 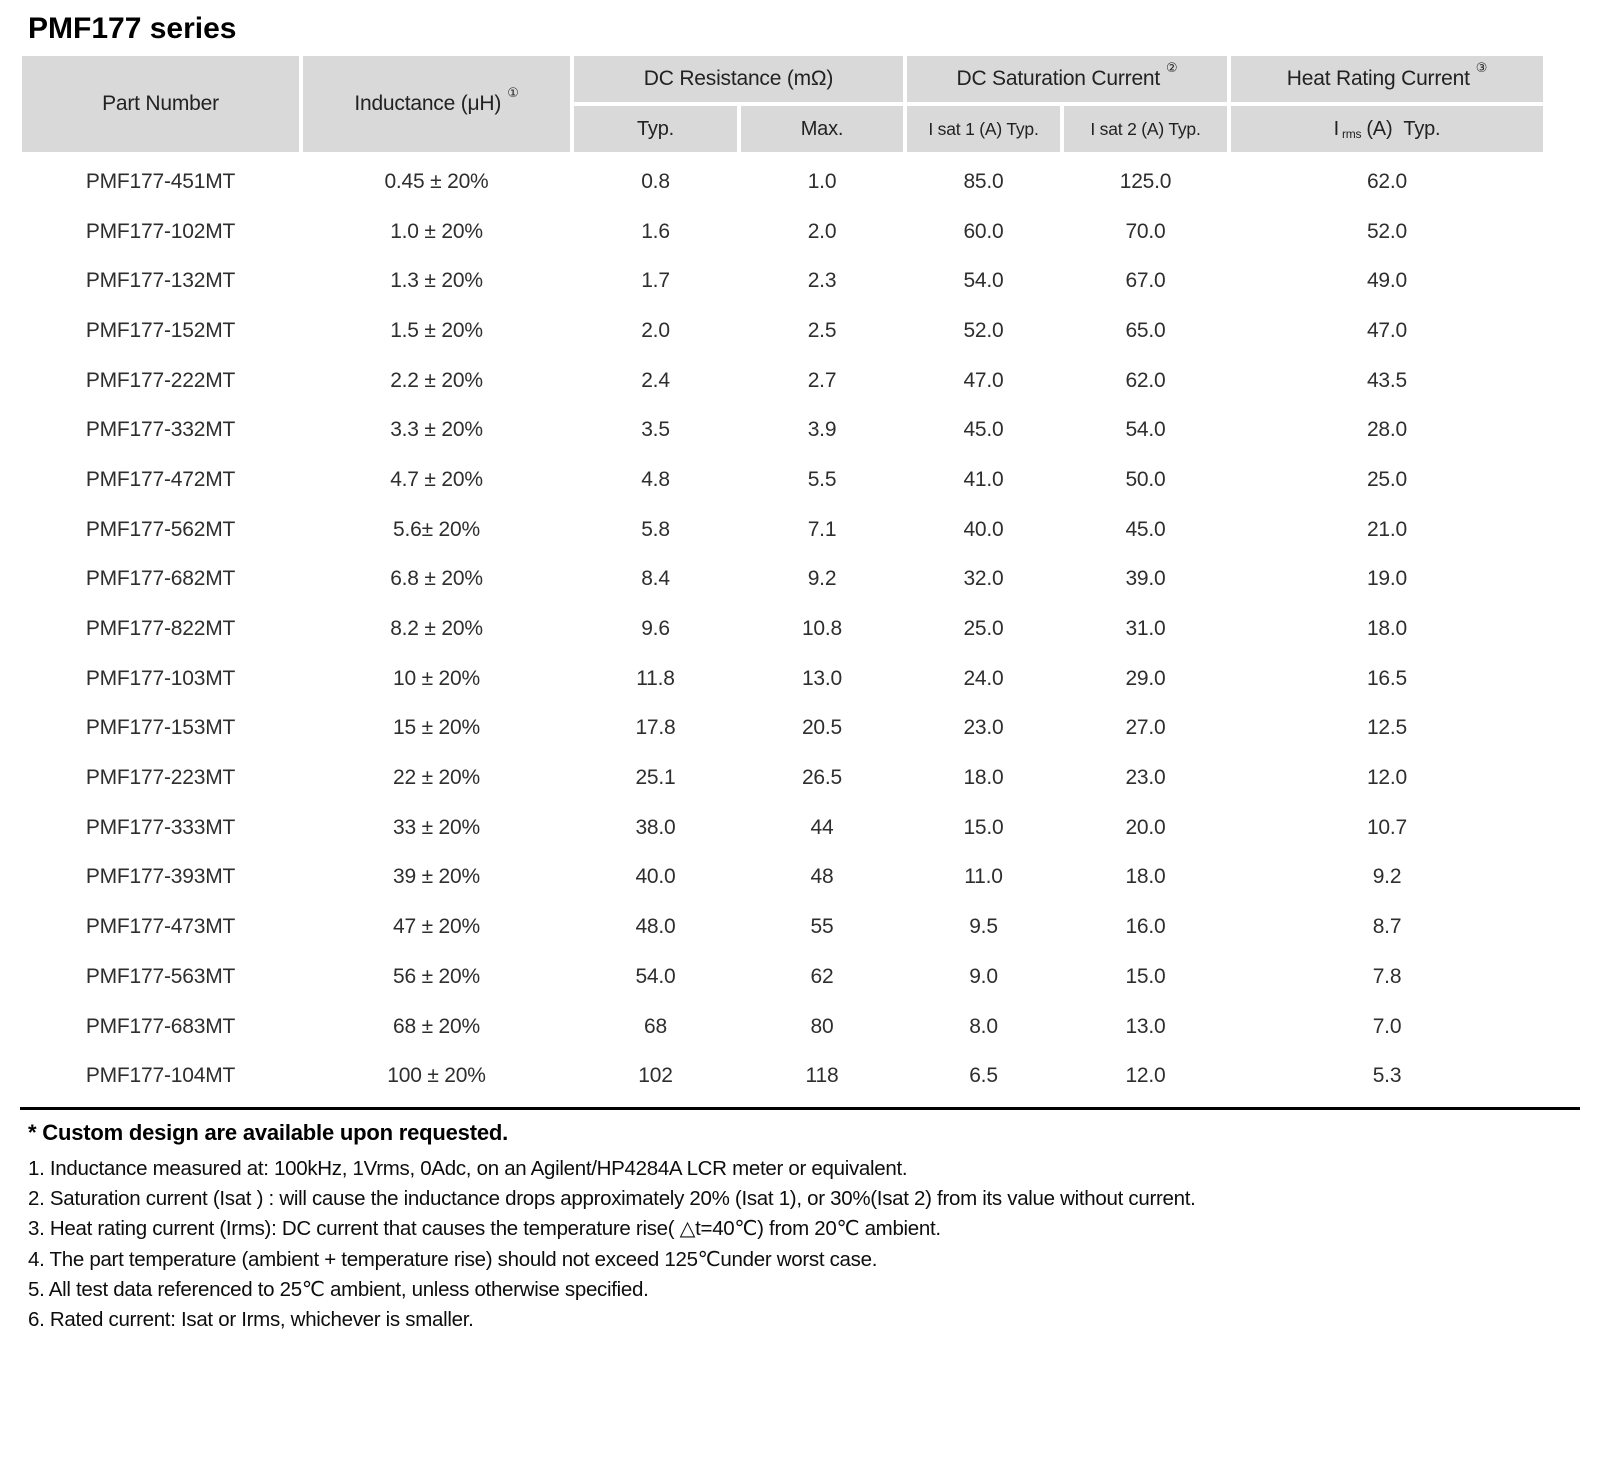 I want to click on cell-isat1: 47.0, so click(x=983, y=380).